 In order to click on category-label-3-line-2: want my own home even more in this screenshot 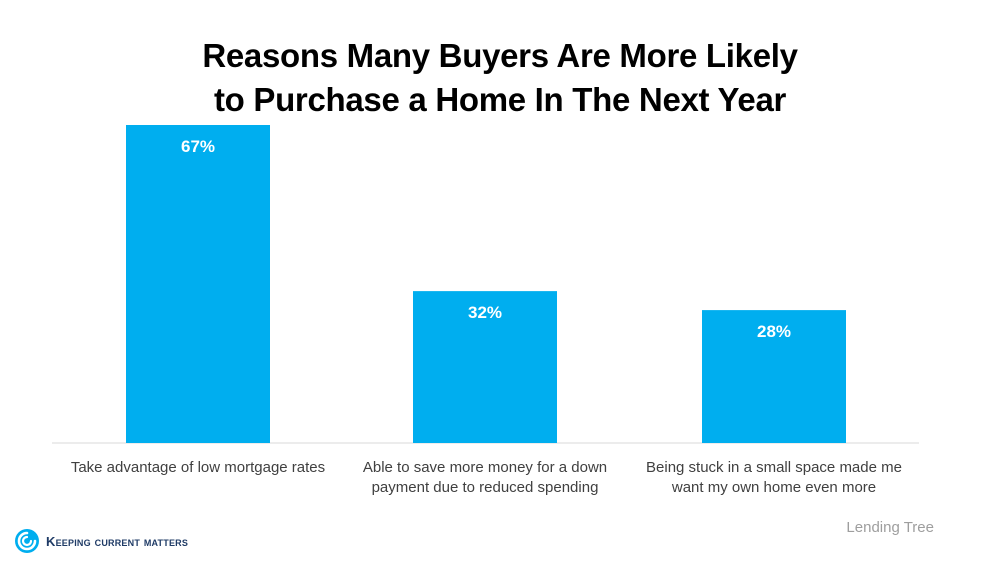, I will do `click(774, 487)`.